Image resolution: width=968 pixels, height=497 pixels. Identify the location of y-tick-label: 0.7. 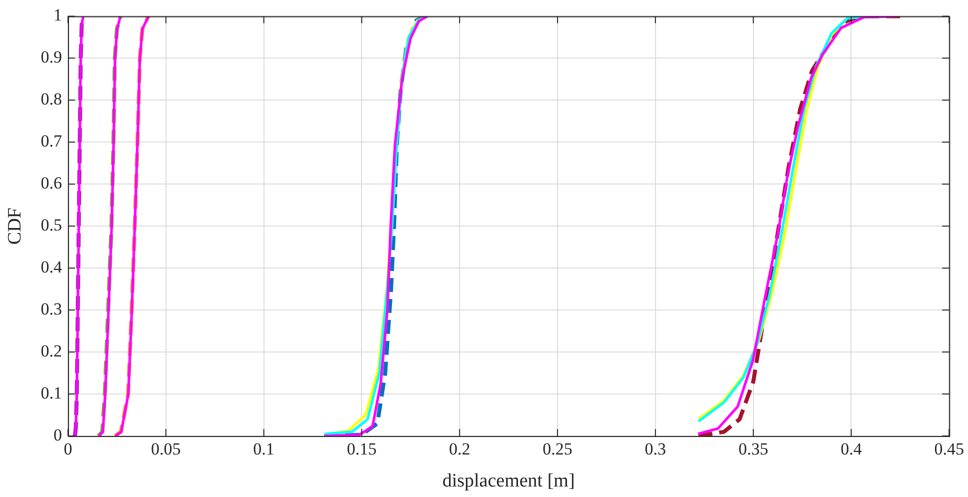
(51, 141).